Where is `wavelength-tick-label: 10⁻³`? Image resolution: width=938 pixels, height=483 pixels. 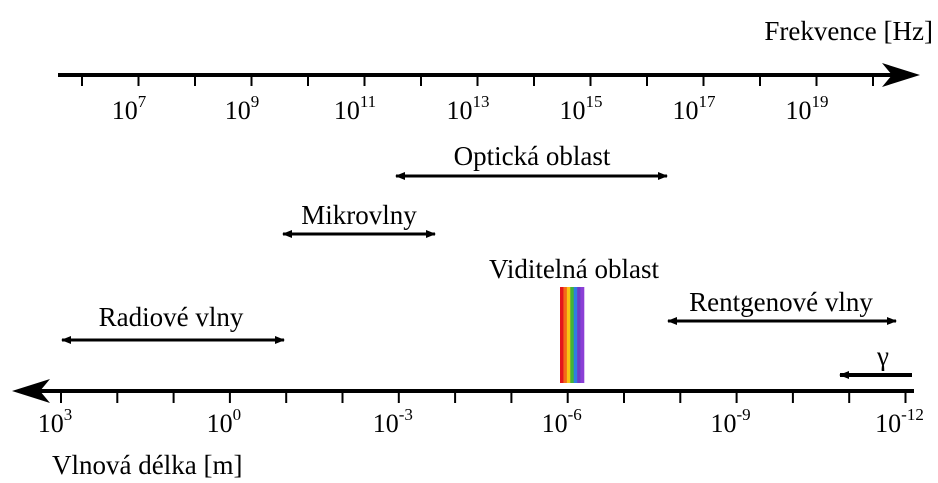 wavelength-tick-label: 10⁻³ is located at coordinates (393, 421).